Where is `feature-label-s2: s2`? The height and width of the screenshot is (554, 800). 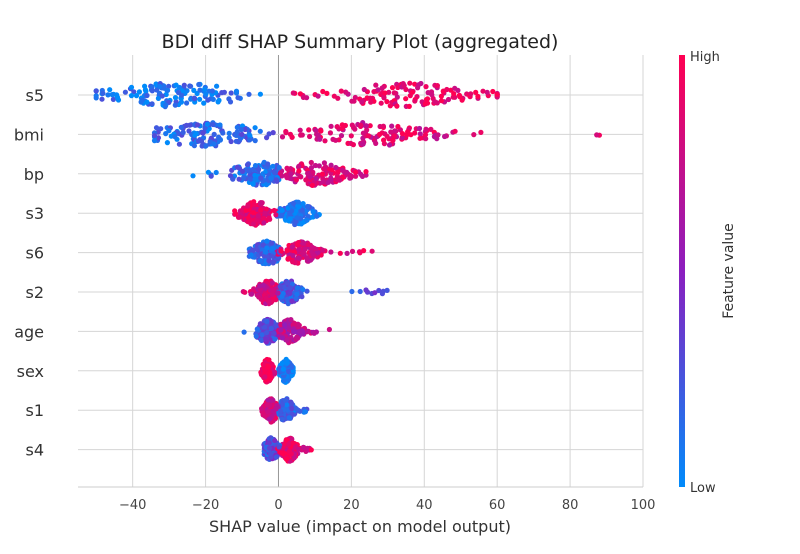
feature-label-s2: s2 is located at coordinates (34, 292).